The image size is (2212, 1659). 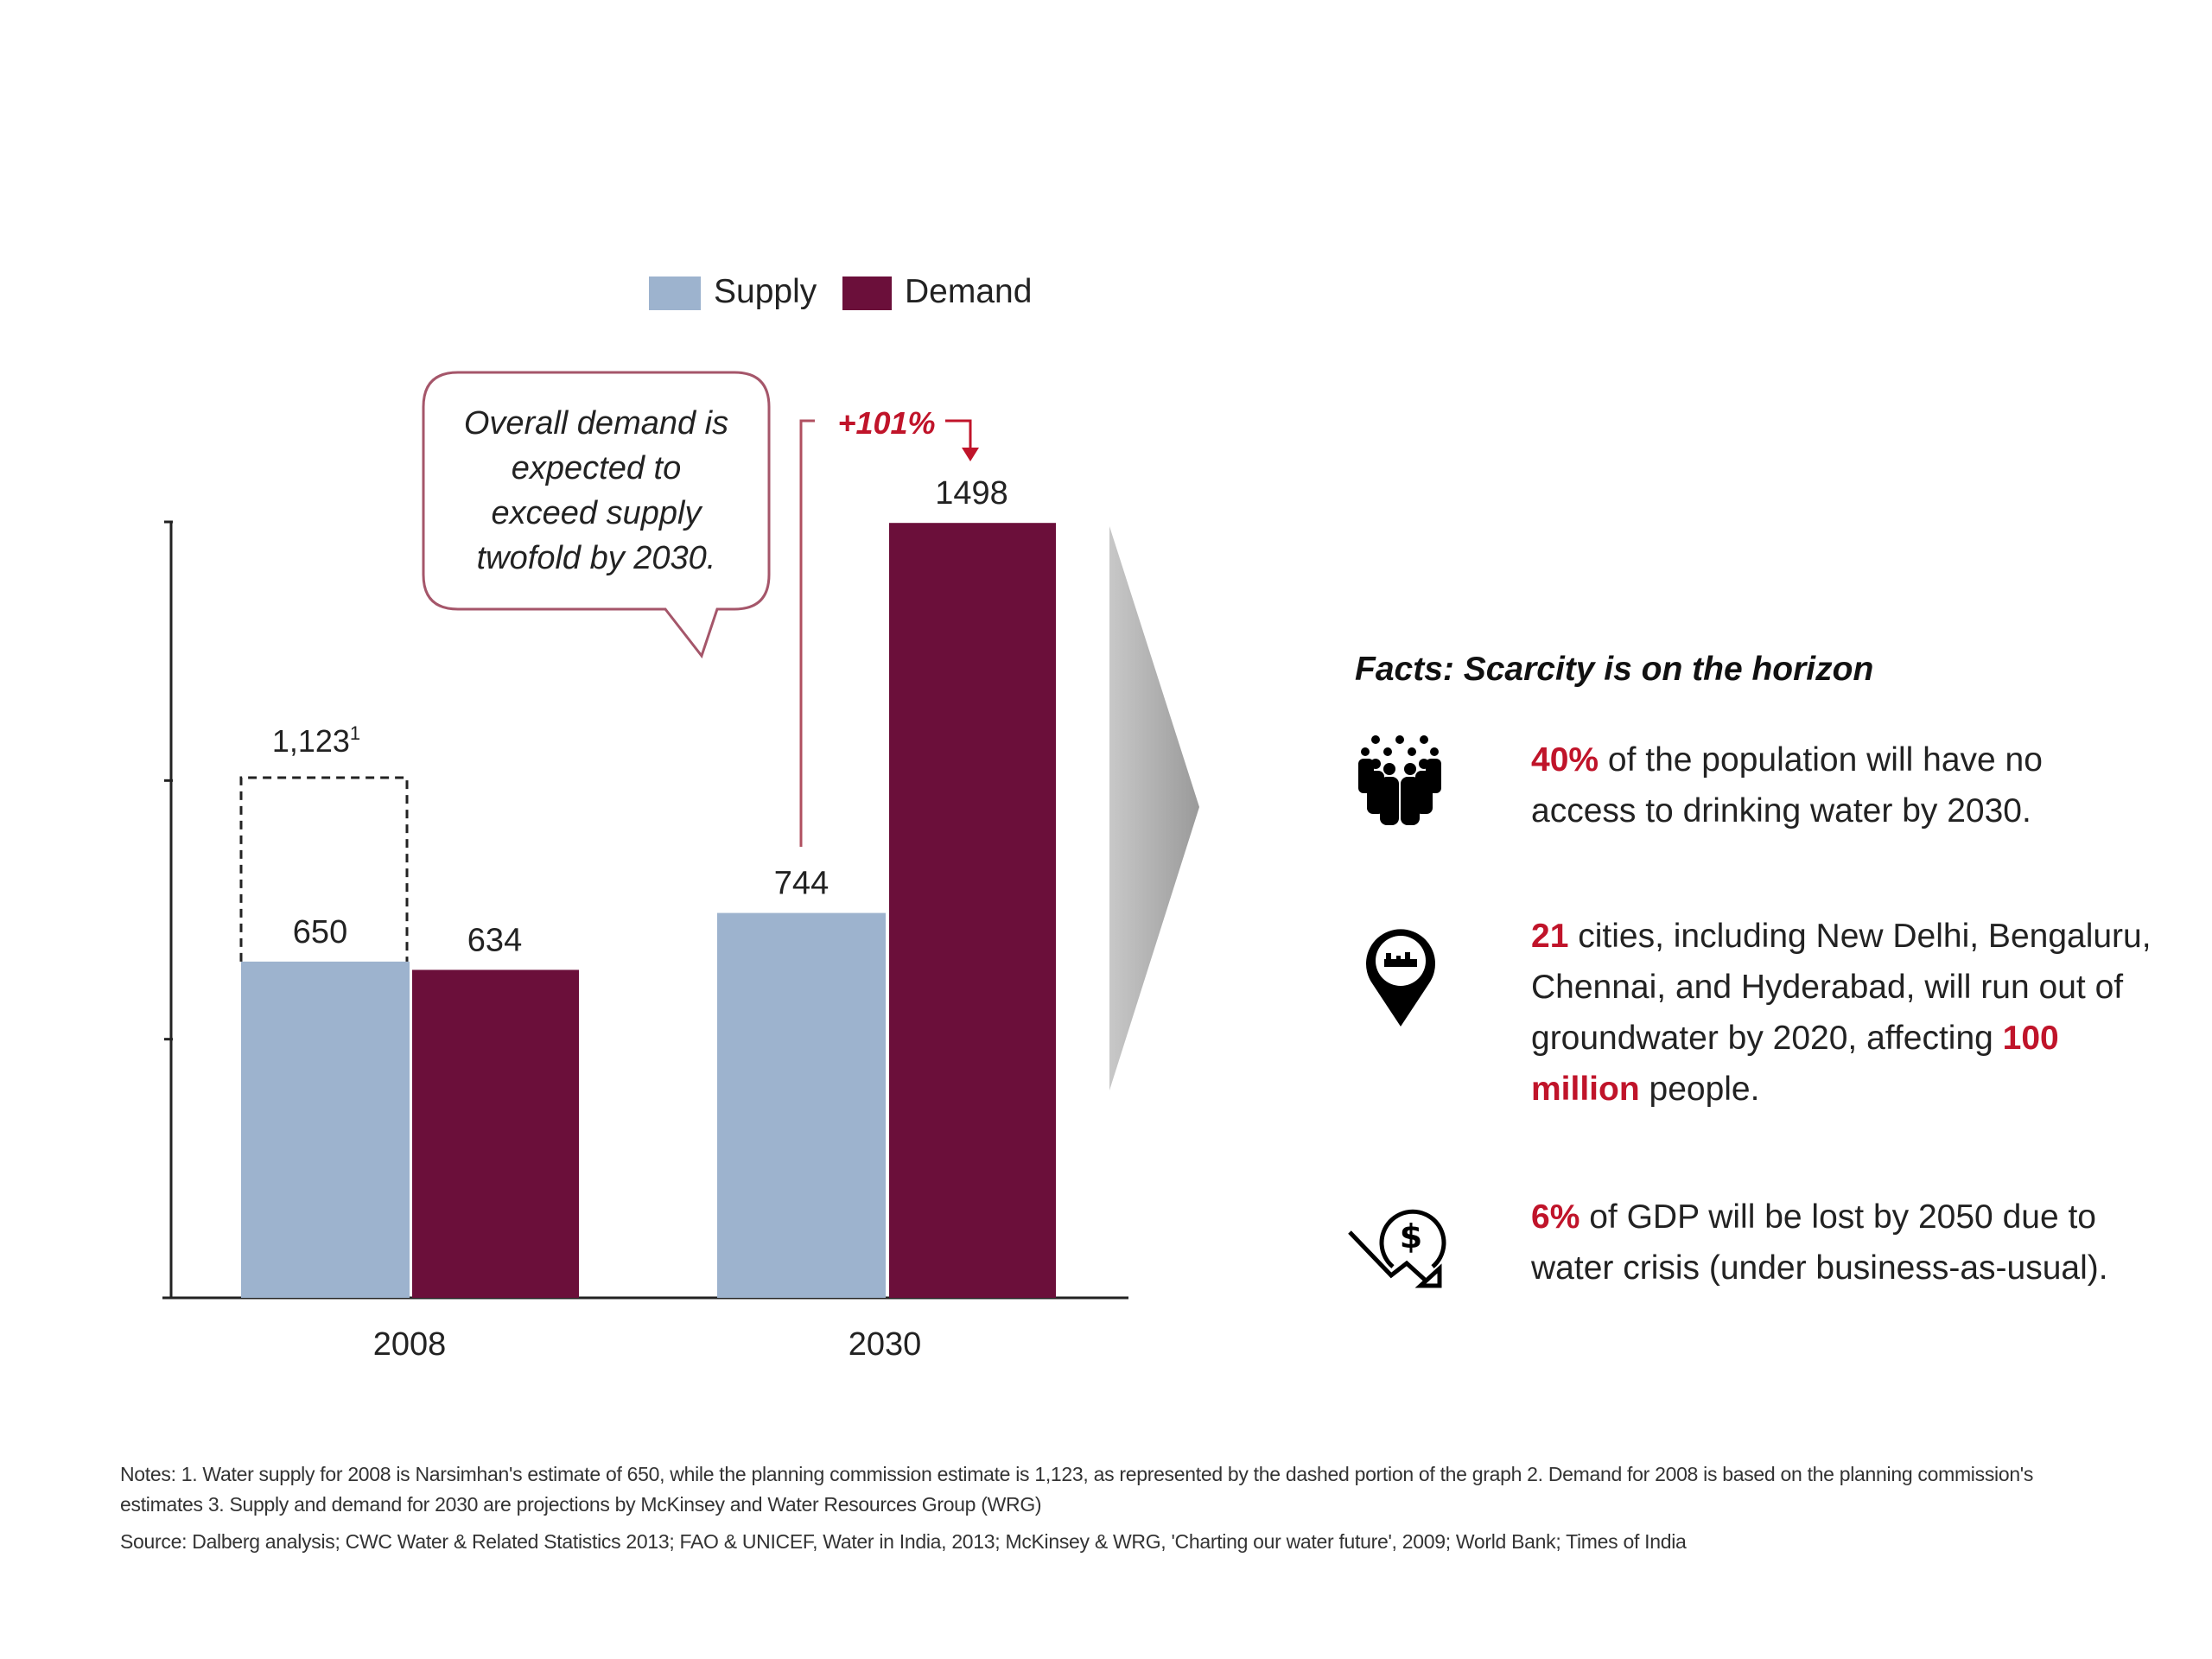 I want to click on people-crowd-icon, so click(x=1399, y=780).